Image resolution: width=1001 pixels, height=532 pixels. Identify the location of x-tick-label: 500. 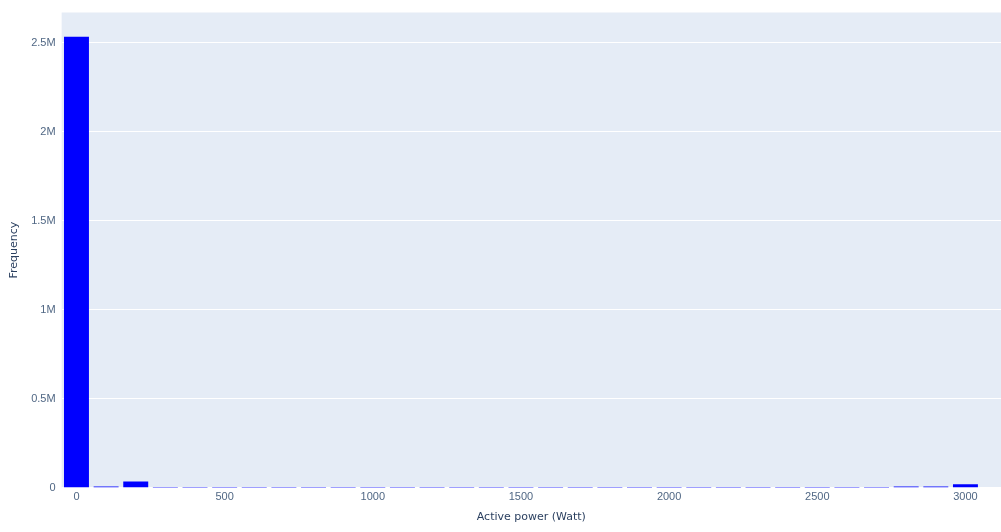
(224, 496).